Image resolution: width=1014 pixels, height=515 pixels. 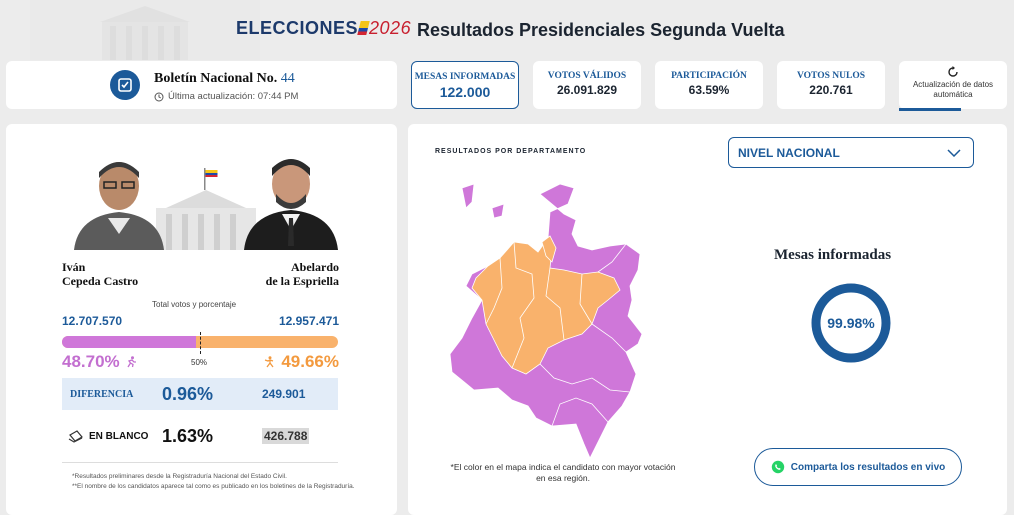 I want to click on bulletin-number: 44, so click(x=287, y=78).